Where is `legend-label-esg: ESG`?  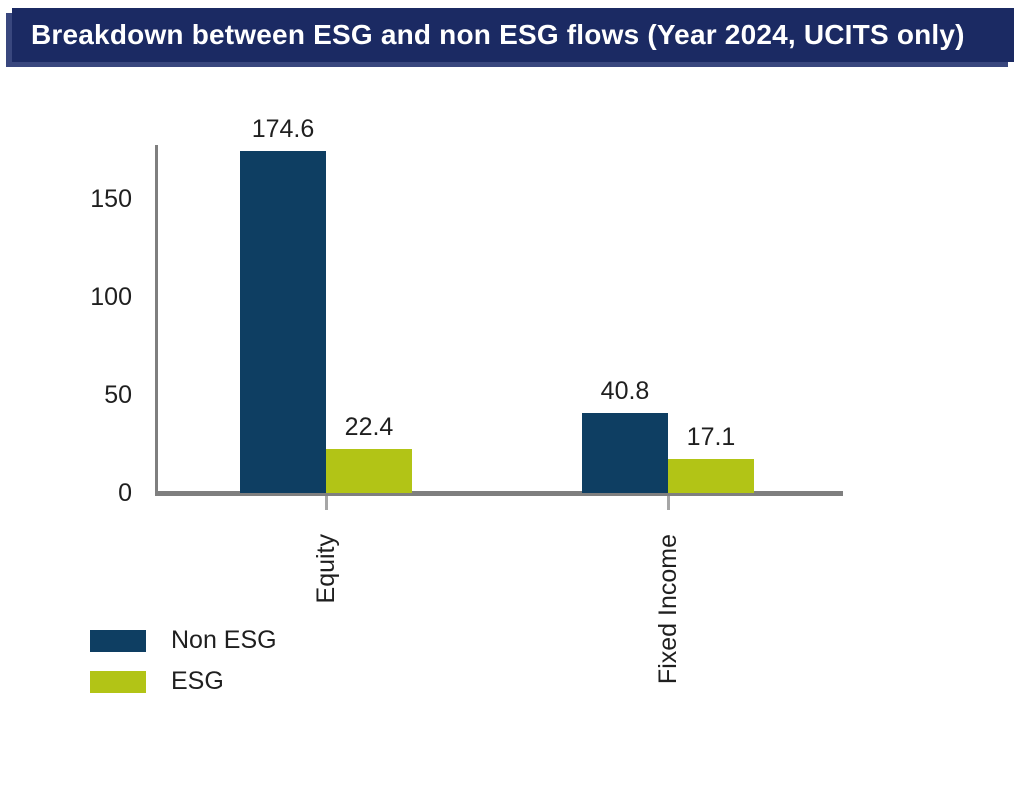
legend-label-esg: ESG is located at coordinates (197, 681).